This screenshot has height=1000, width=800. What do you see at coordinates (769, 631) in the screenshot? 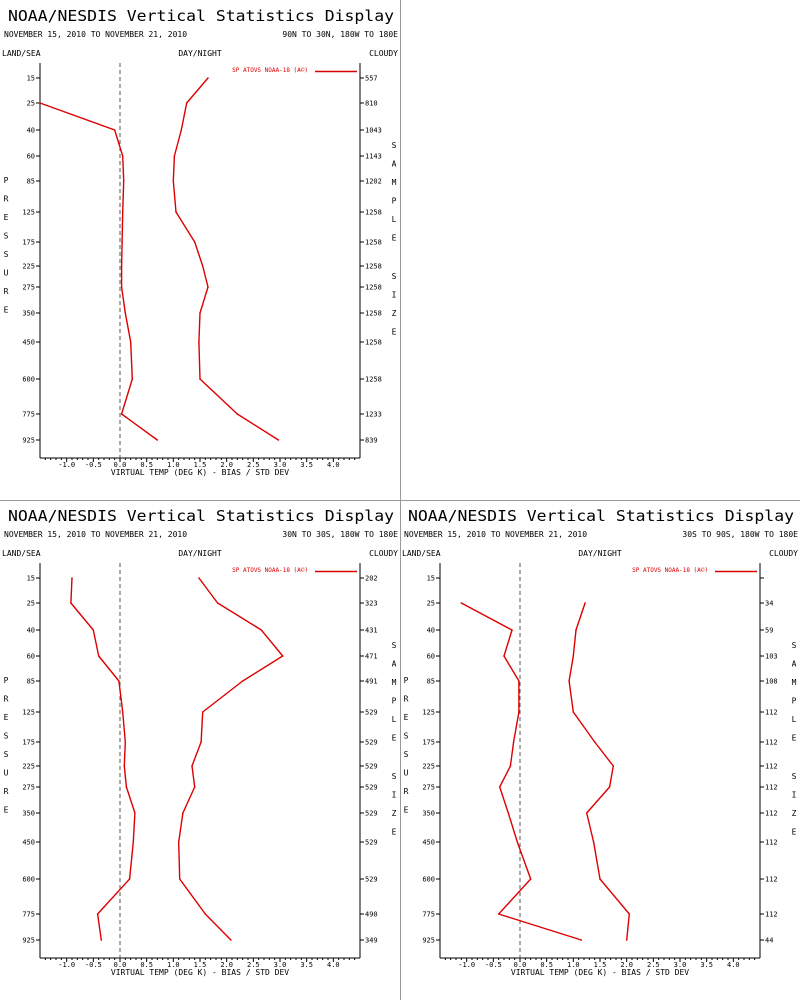
I see `sample-size-label: 59` at bounding box center [769, 631].